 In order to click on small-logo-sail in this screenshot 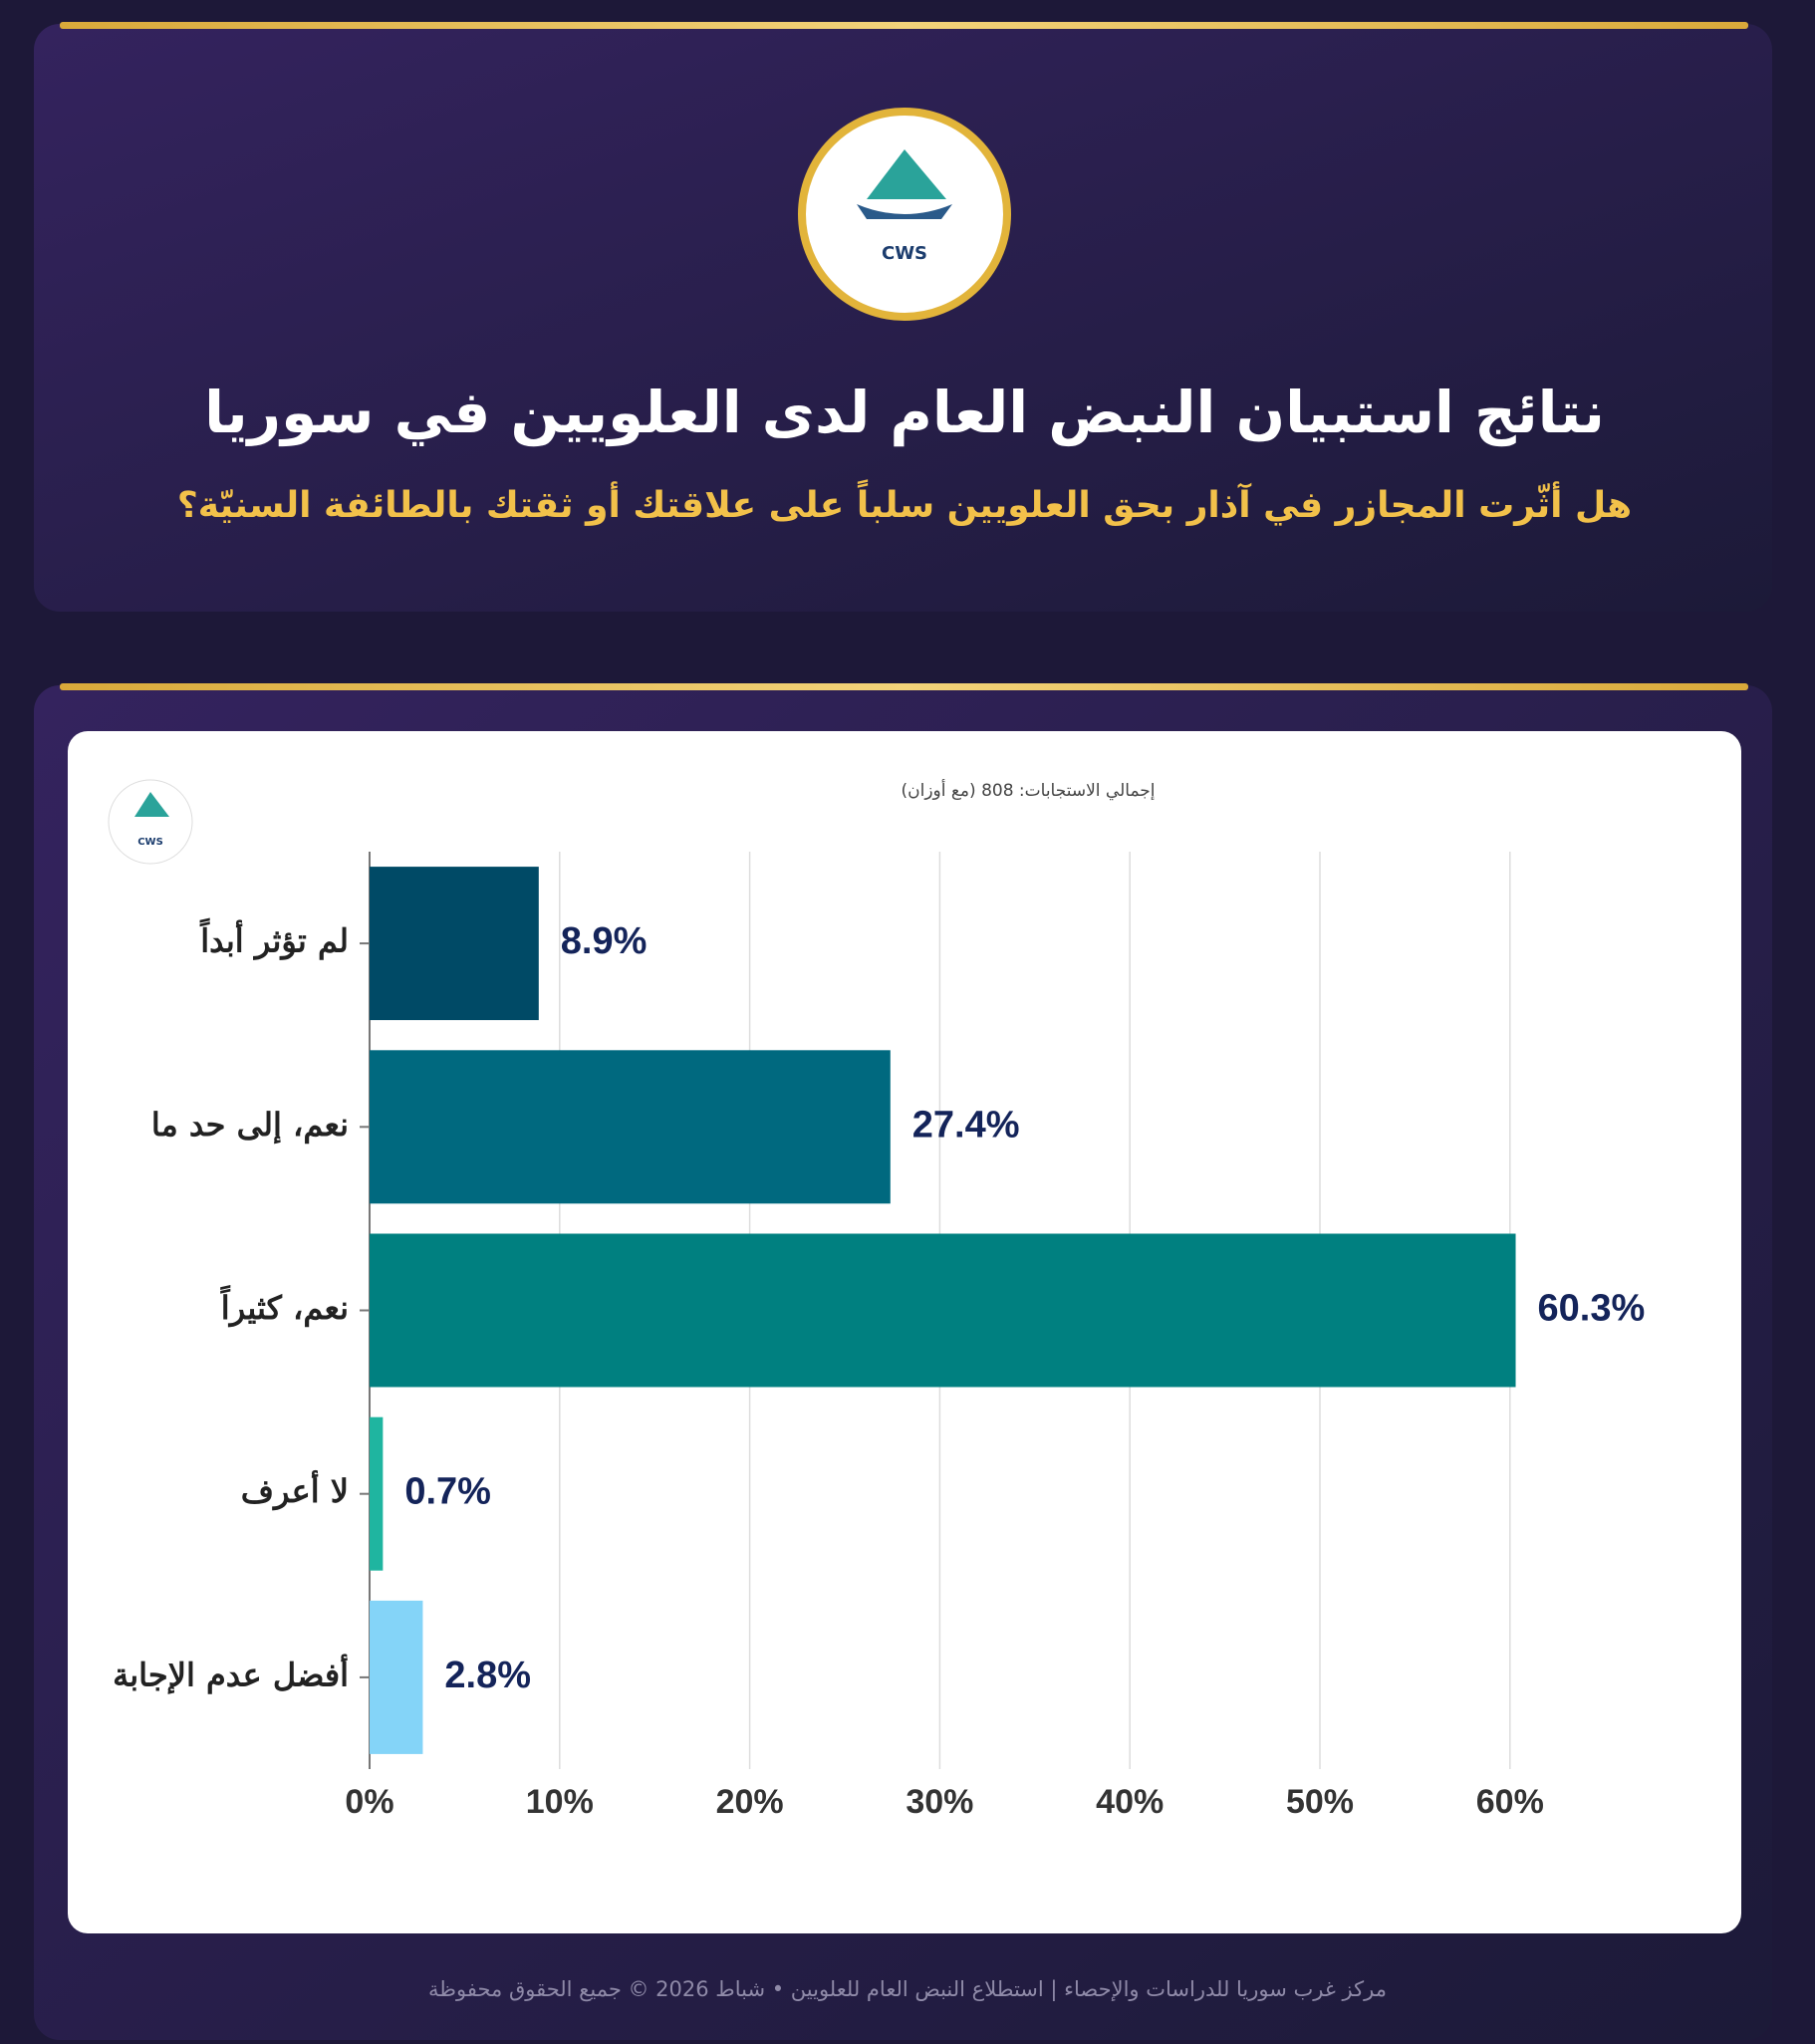, I will do `click(152, 805)`.